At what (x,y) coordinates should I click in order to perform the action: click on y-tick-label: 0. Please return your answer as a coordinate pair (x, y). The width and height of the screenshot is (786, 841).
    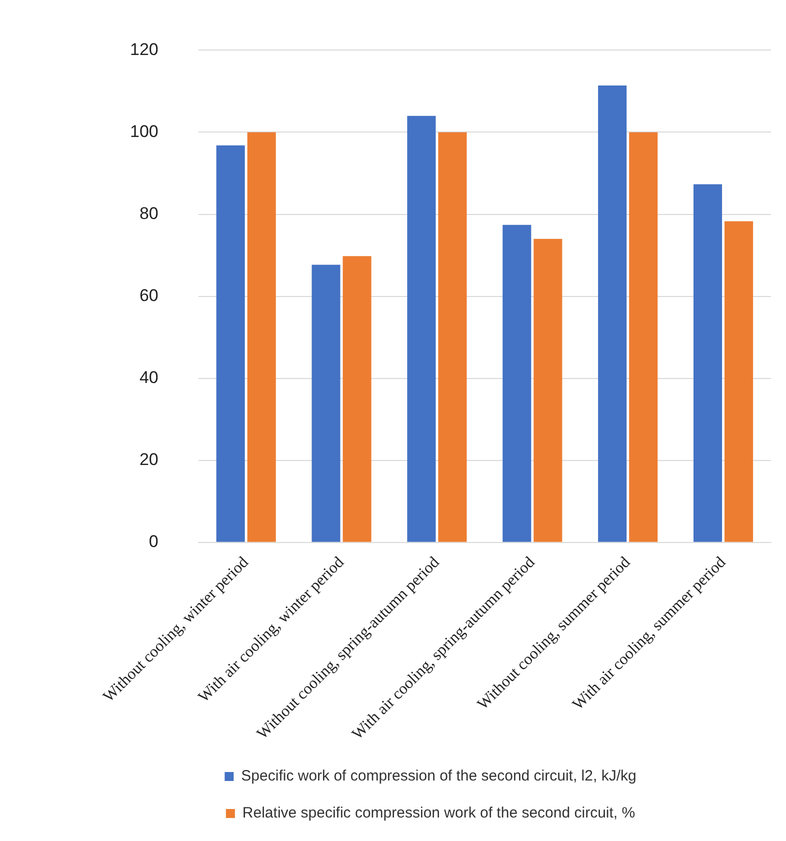
    Looking at the image, I should click on (153, 542).